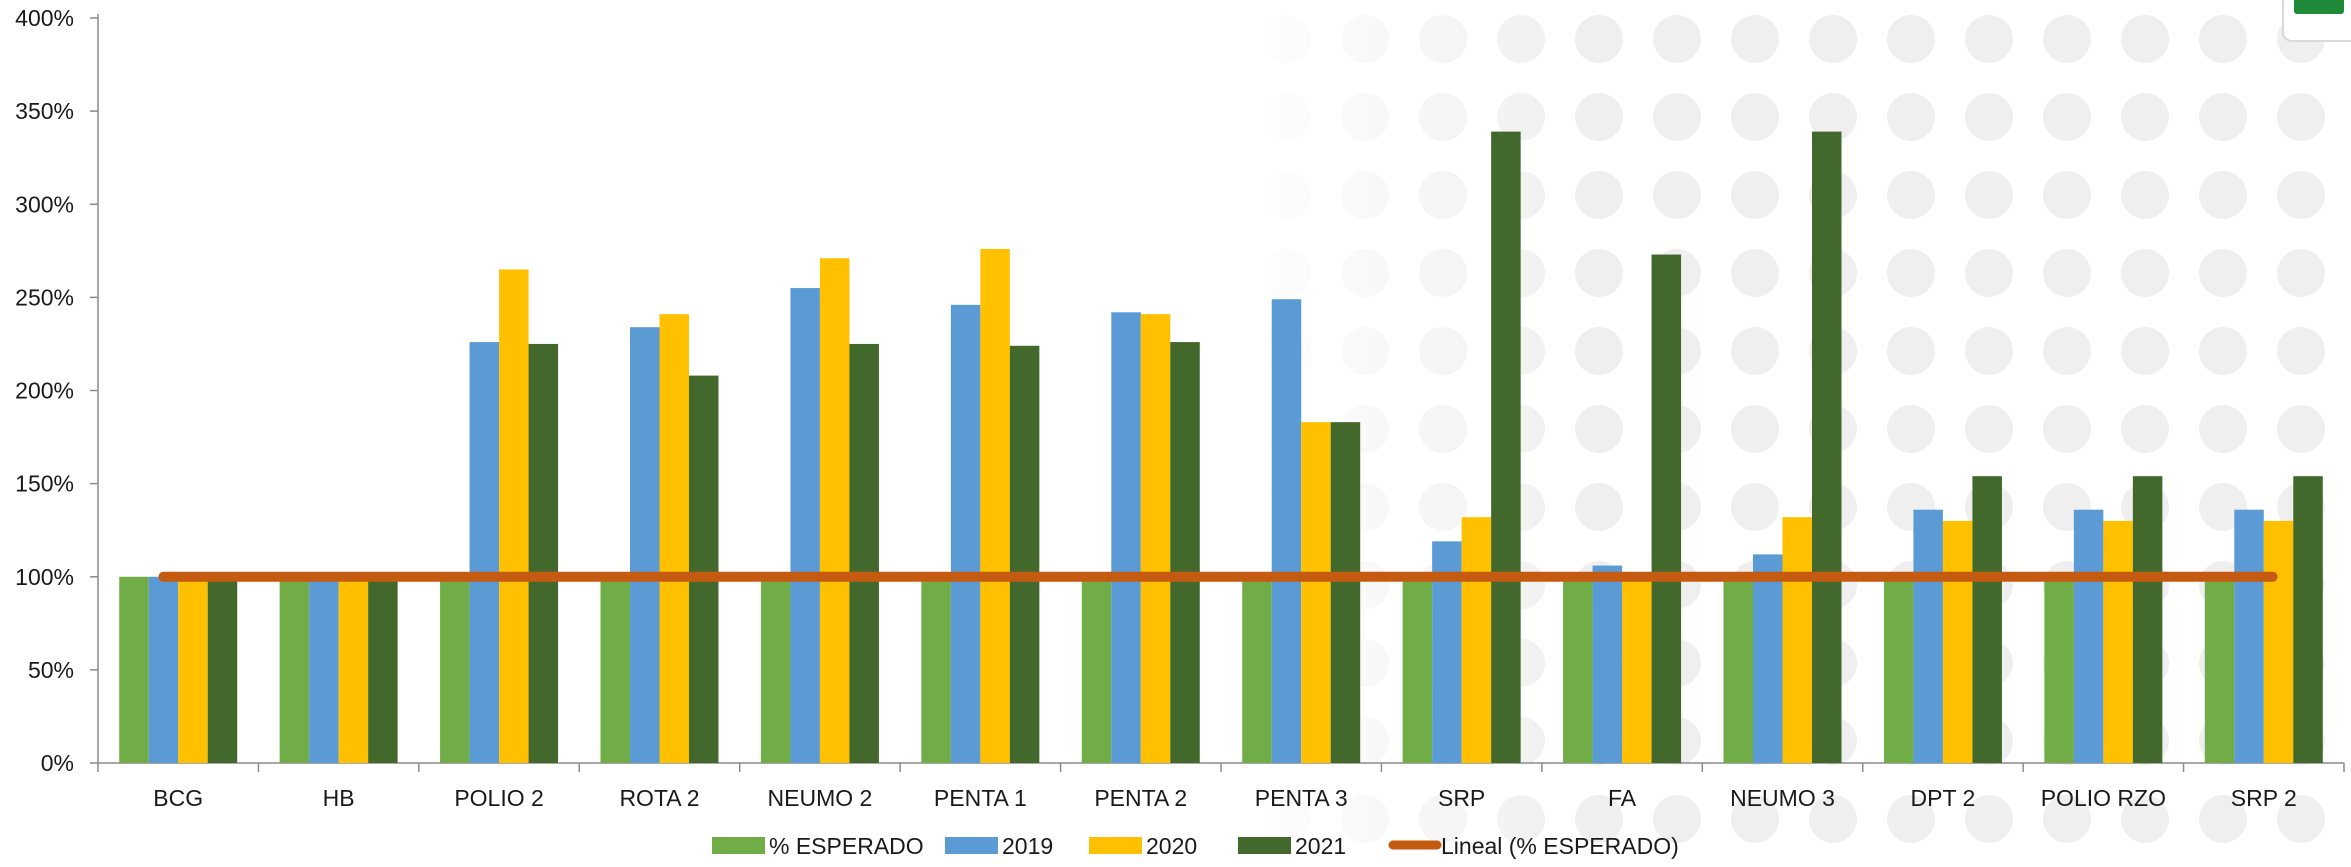 The height and width of the screenshot is (867, 2351). Describe the element at coordinates (980, 798) in the screenshot. I see `x-tick-label: PENTA 1` at that location.